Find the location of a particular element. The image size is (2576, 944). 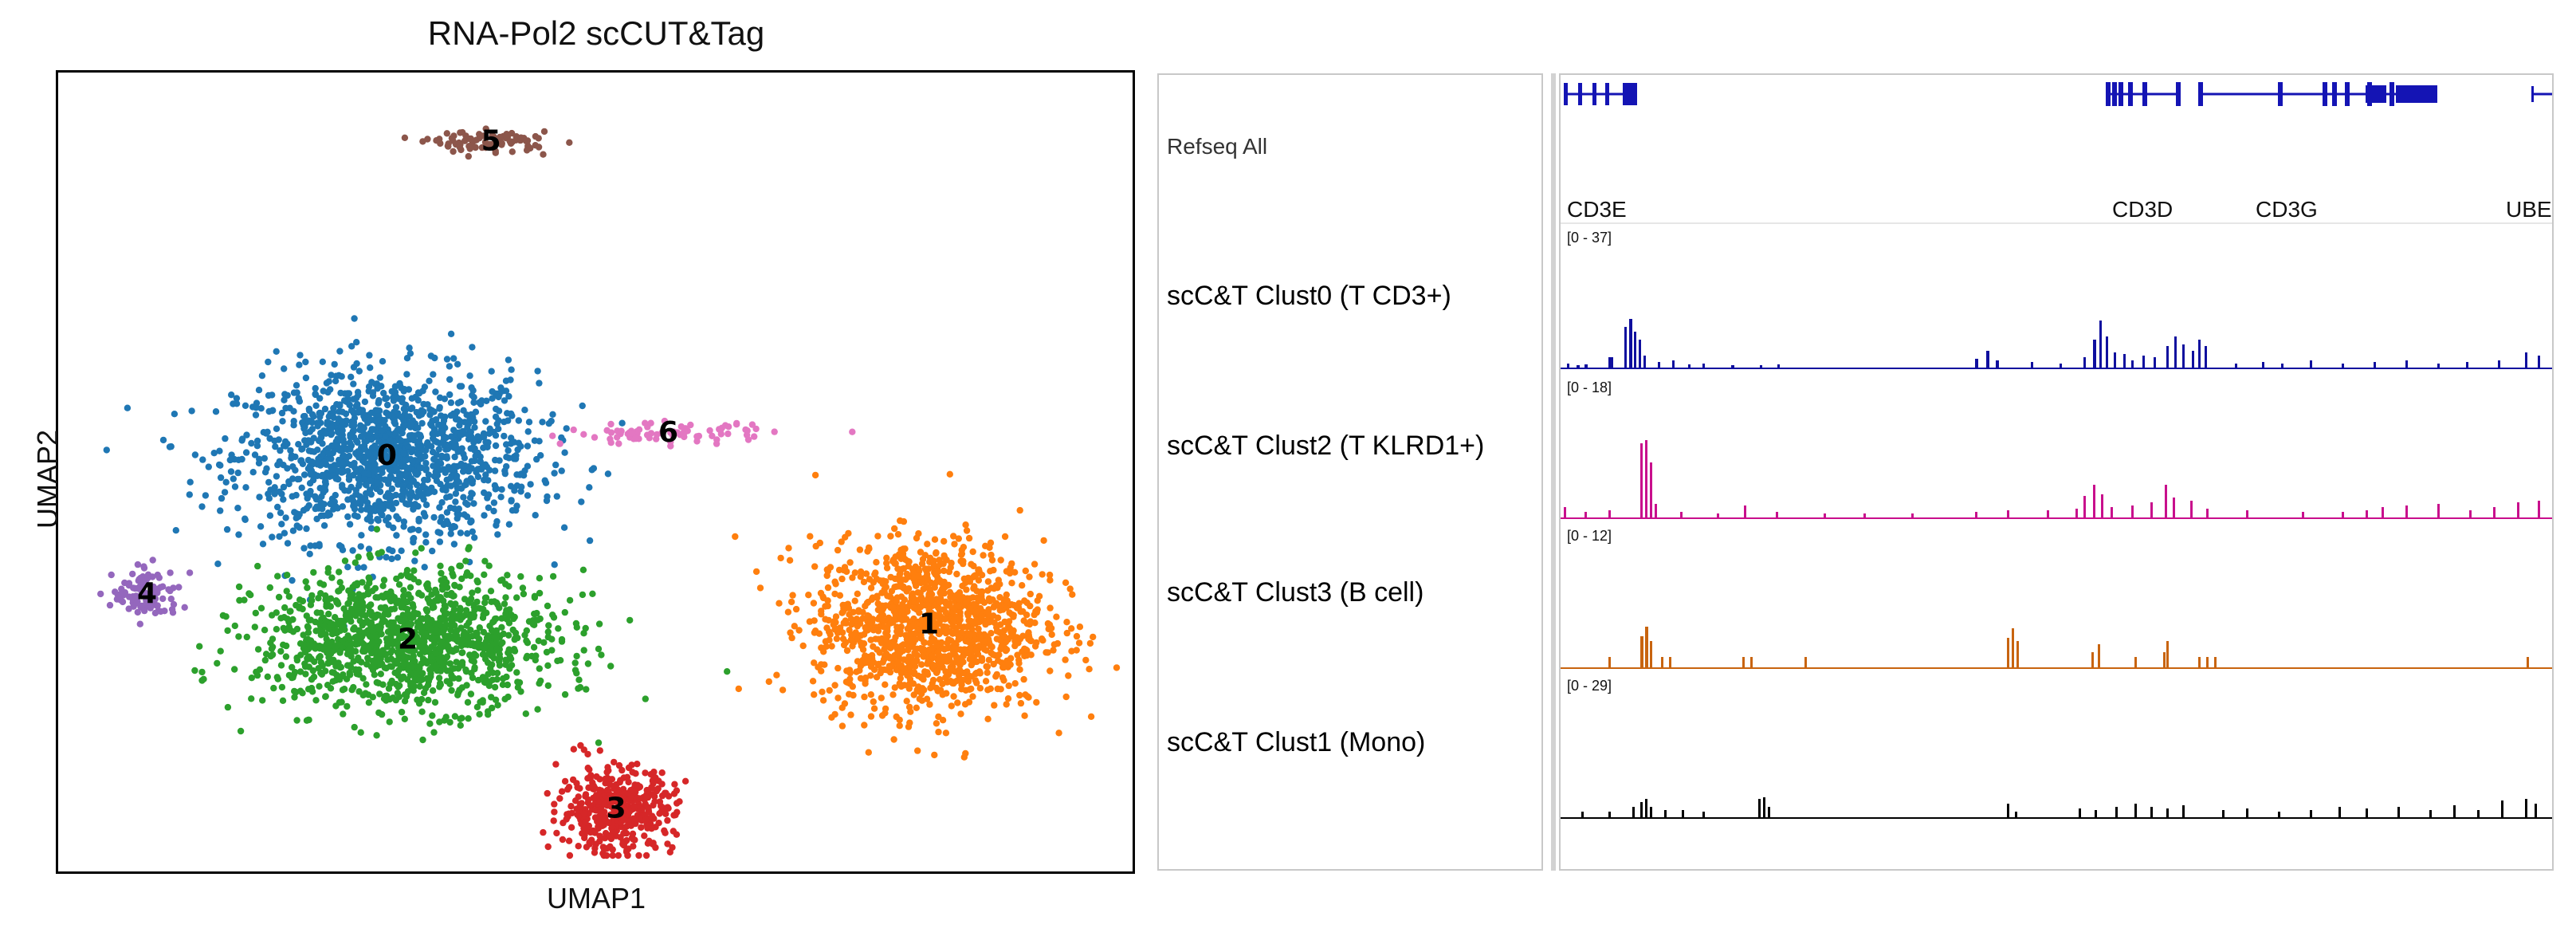

umap-x-axis-label: UMAP1 is located at coordinates (596, 898).